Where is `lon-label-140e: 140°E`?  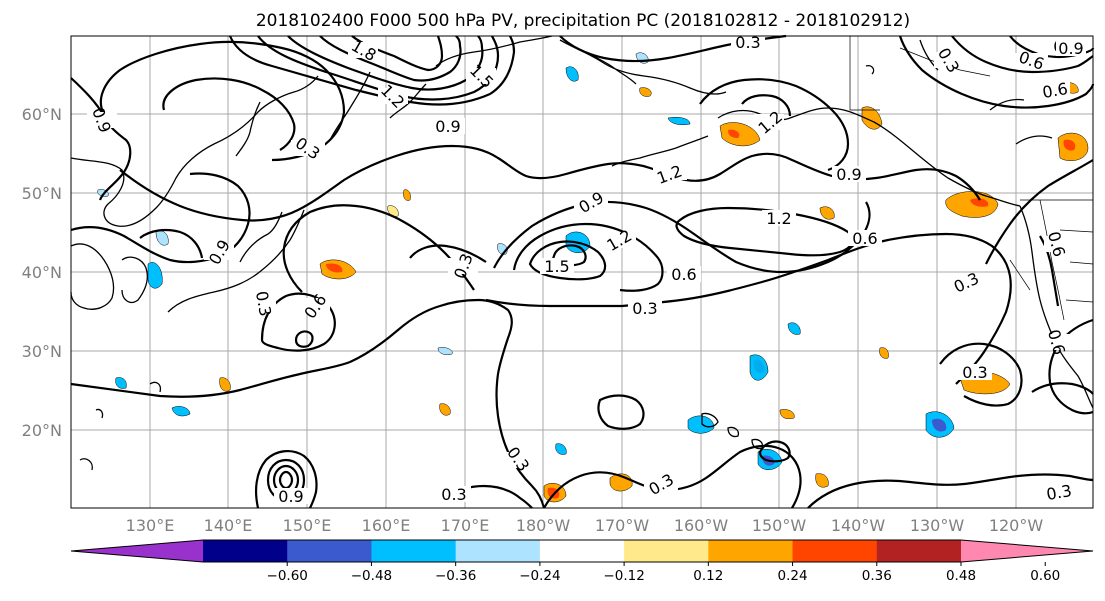 lon-label-140e: 140°E is located at coordinates (228, 525).